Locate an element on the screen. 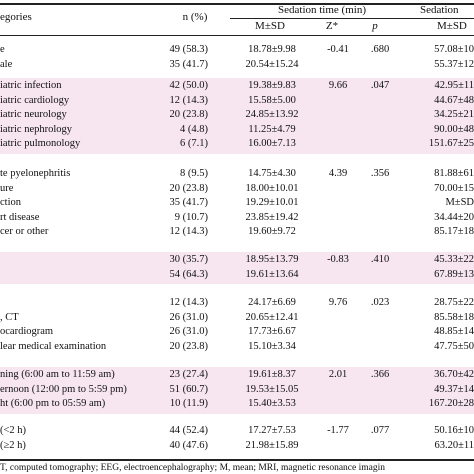 This screenshot has height=474, width=474. cell-p: .366 is located at coordinates (380, 374).